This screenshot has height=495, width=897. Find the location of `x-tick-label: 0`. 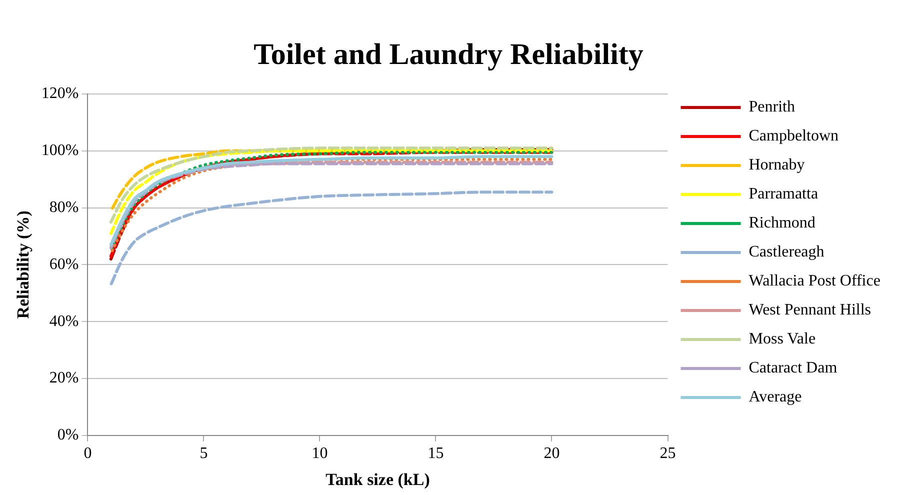

x-tick-label: 0 is located at coordinates (88, 453).